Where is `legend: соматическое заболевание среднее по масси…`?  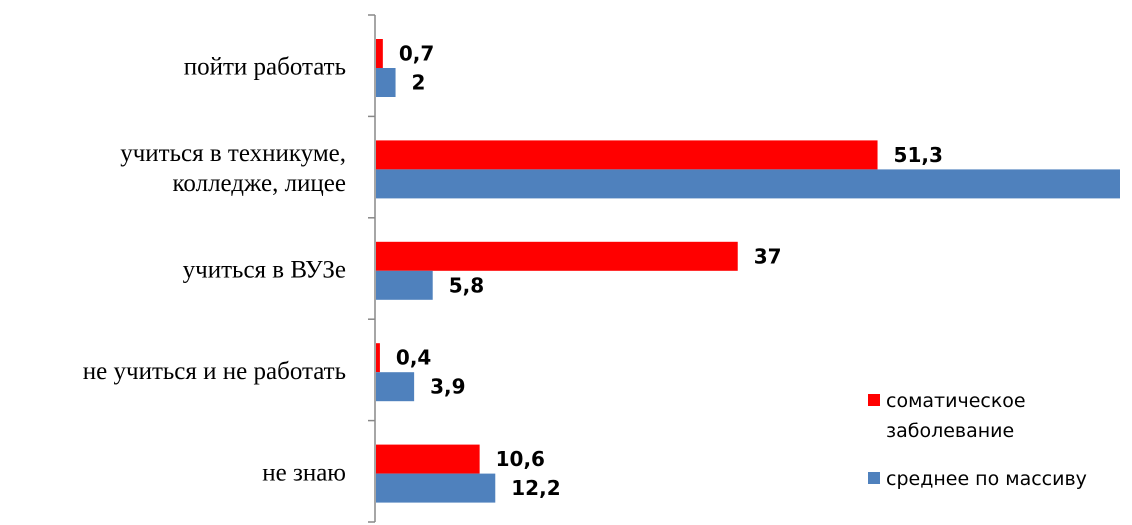 legend: соматическое заболевание среднее по масси… is located at coordinates (998, 449).